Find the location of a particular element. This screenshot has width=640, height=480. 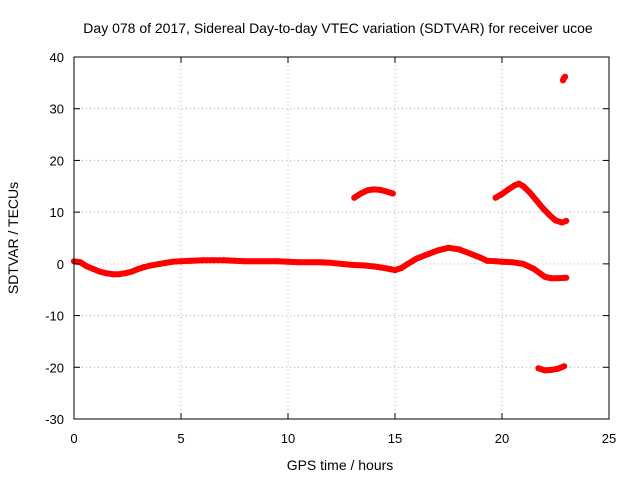

x-tick-label: 10 is located at coordinates (288, 438).